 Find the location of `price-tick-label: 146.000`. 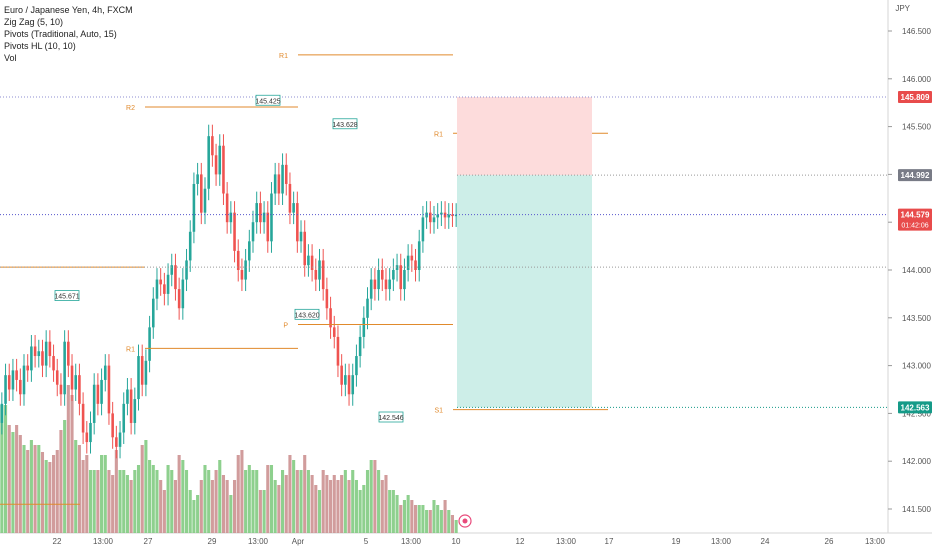

price-tick-label: 146.000 is located at coordinates (916, 79).